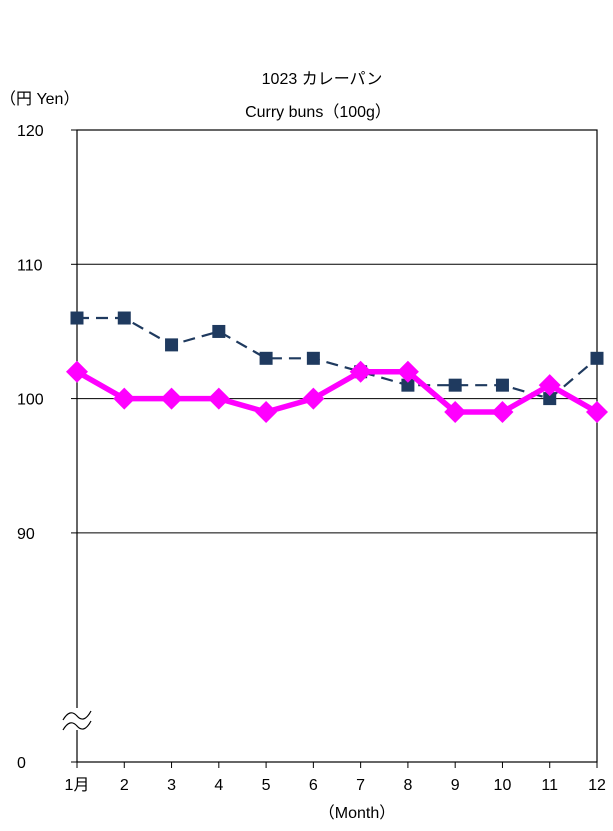 This screenshot has height=831, width=613. Describe the element at coordinates (360, 785) in the screenshot. I see `x-tick-label: 7` at that location.